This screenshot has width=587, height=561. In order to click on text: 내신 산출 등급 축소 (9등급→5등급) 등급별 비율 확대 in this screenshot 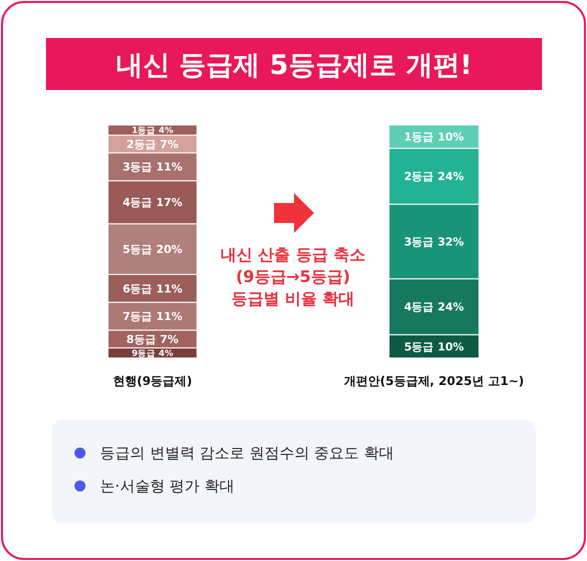, I will do `click(293, 276)`.